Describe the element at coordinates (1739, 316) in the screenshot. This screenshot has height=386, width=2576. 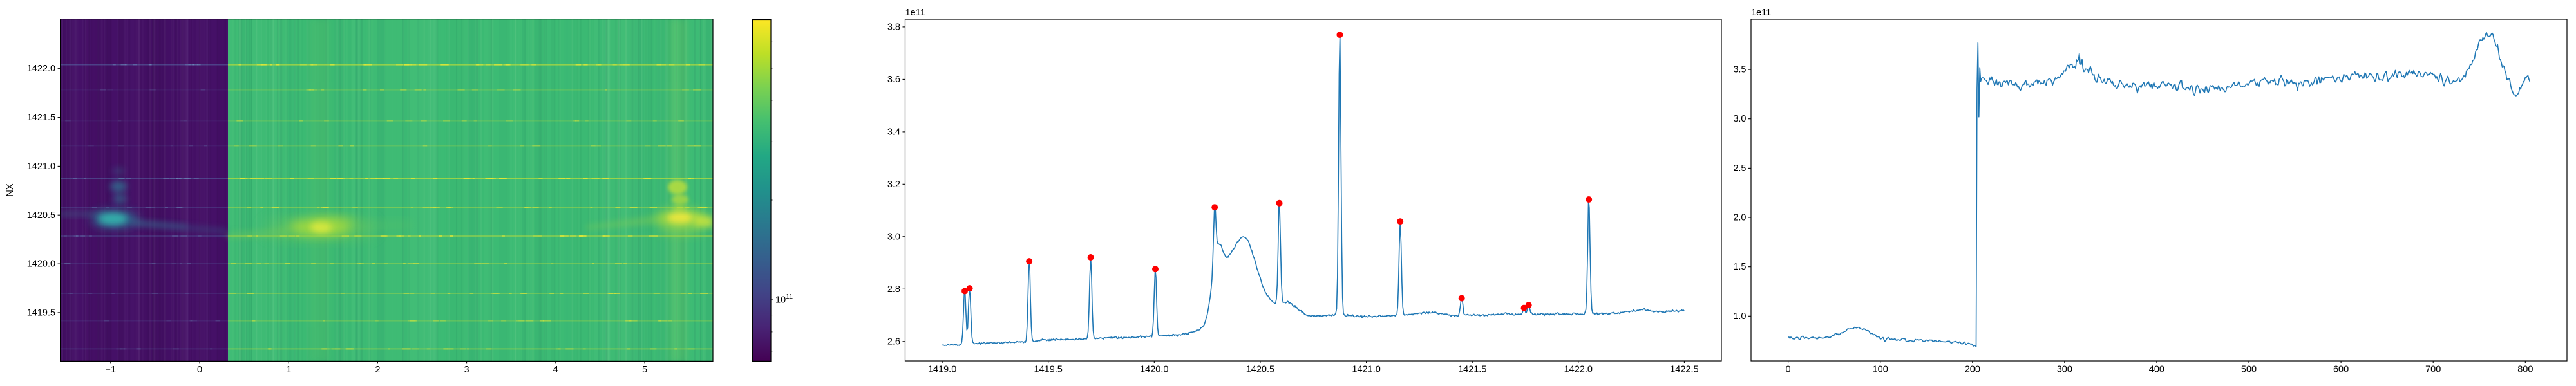
I see `svg-text: 1.0` at that location.